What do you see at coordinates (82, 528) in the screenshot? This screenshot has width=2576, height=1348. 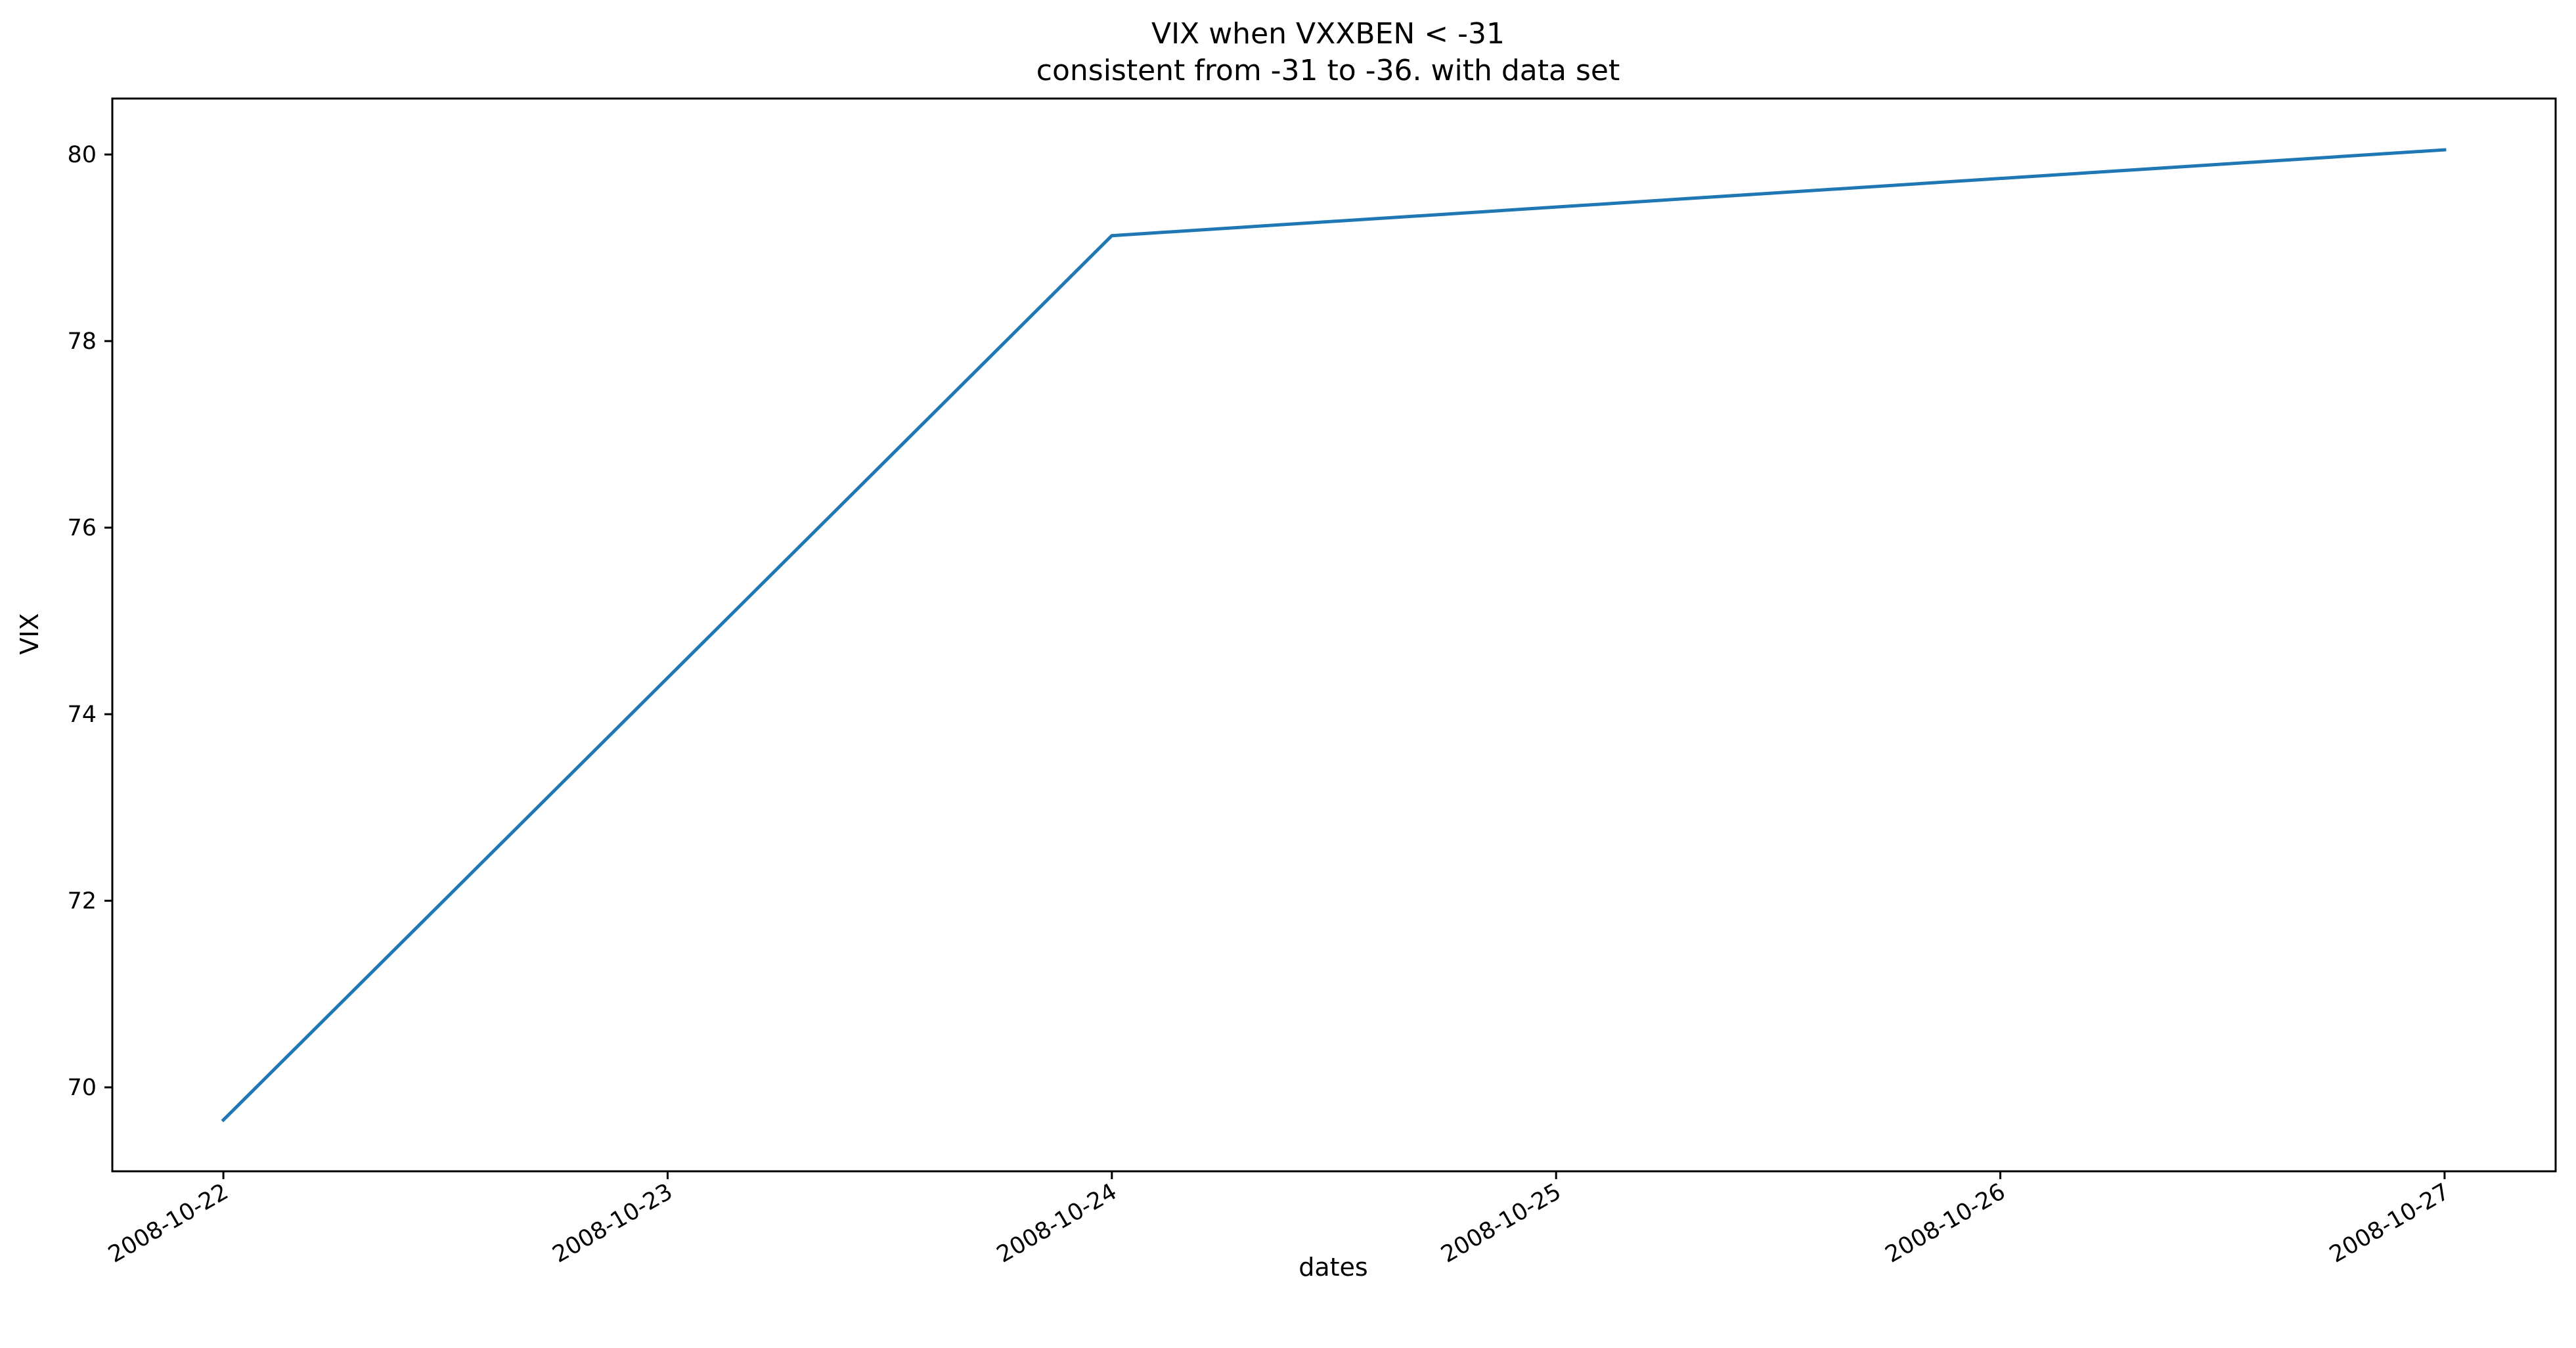 I see `y-tick-label: 76` at bounding box center [82, 528].